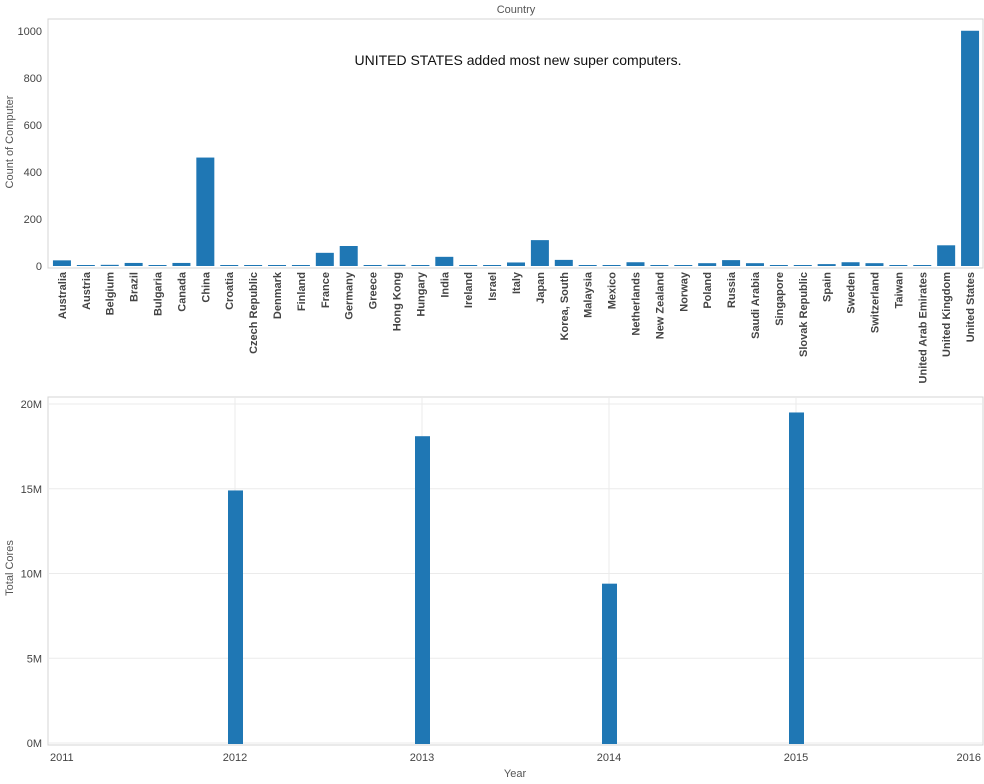 This screenshot has height=784, width=984. I want to click on x-tick-label: Belgium, so click(111, 294).